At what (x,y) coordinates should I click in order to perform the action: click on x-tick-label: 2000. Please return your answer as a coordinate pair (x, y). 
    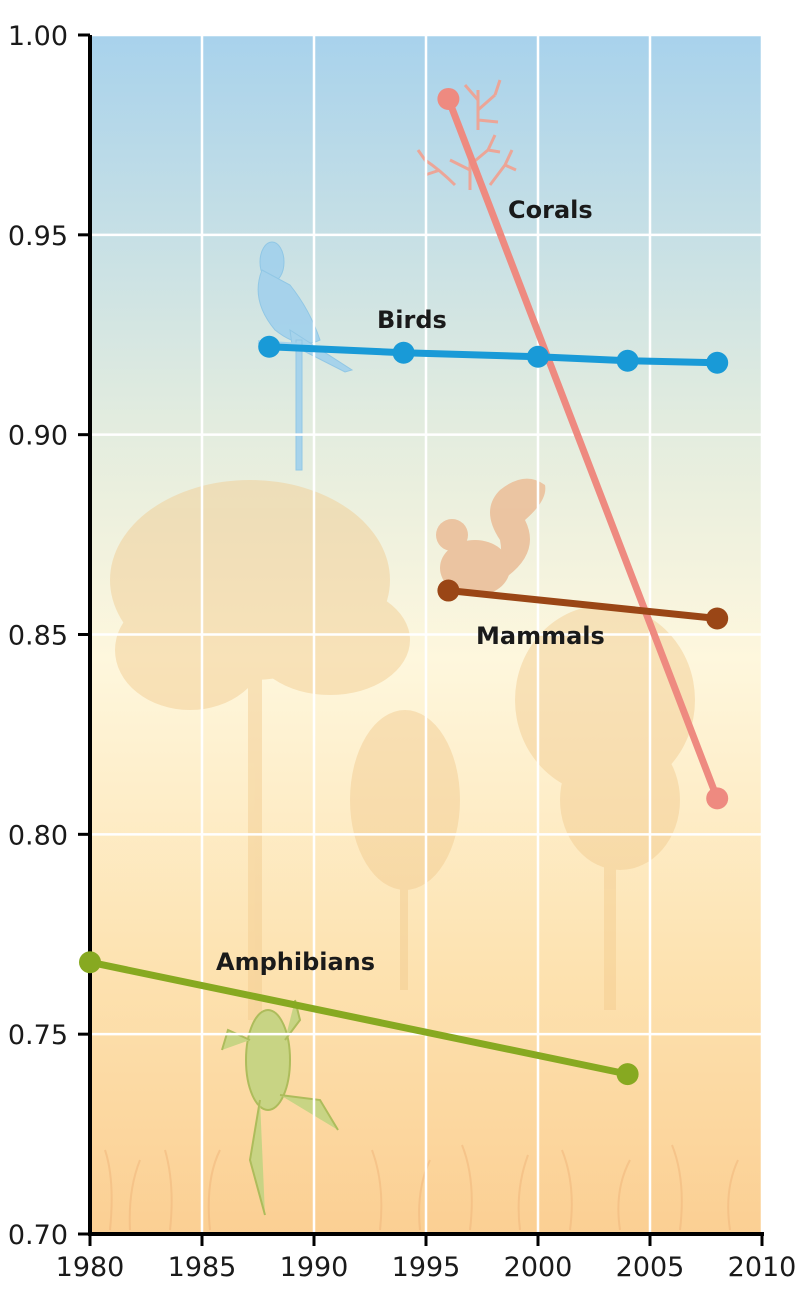
    Looking at the image, I should click on (538, 1267).